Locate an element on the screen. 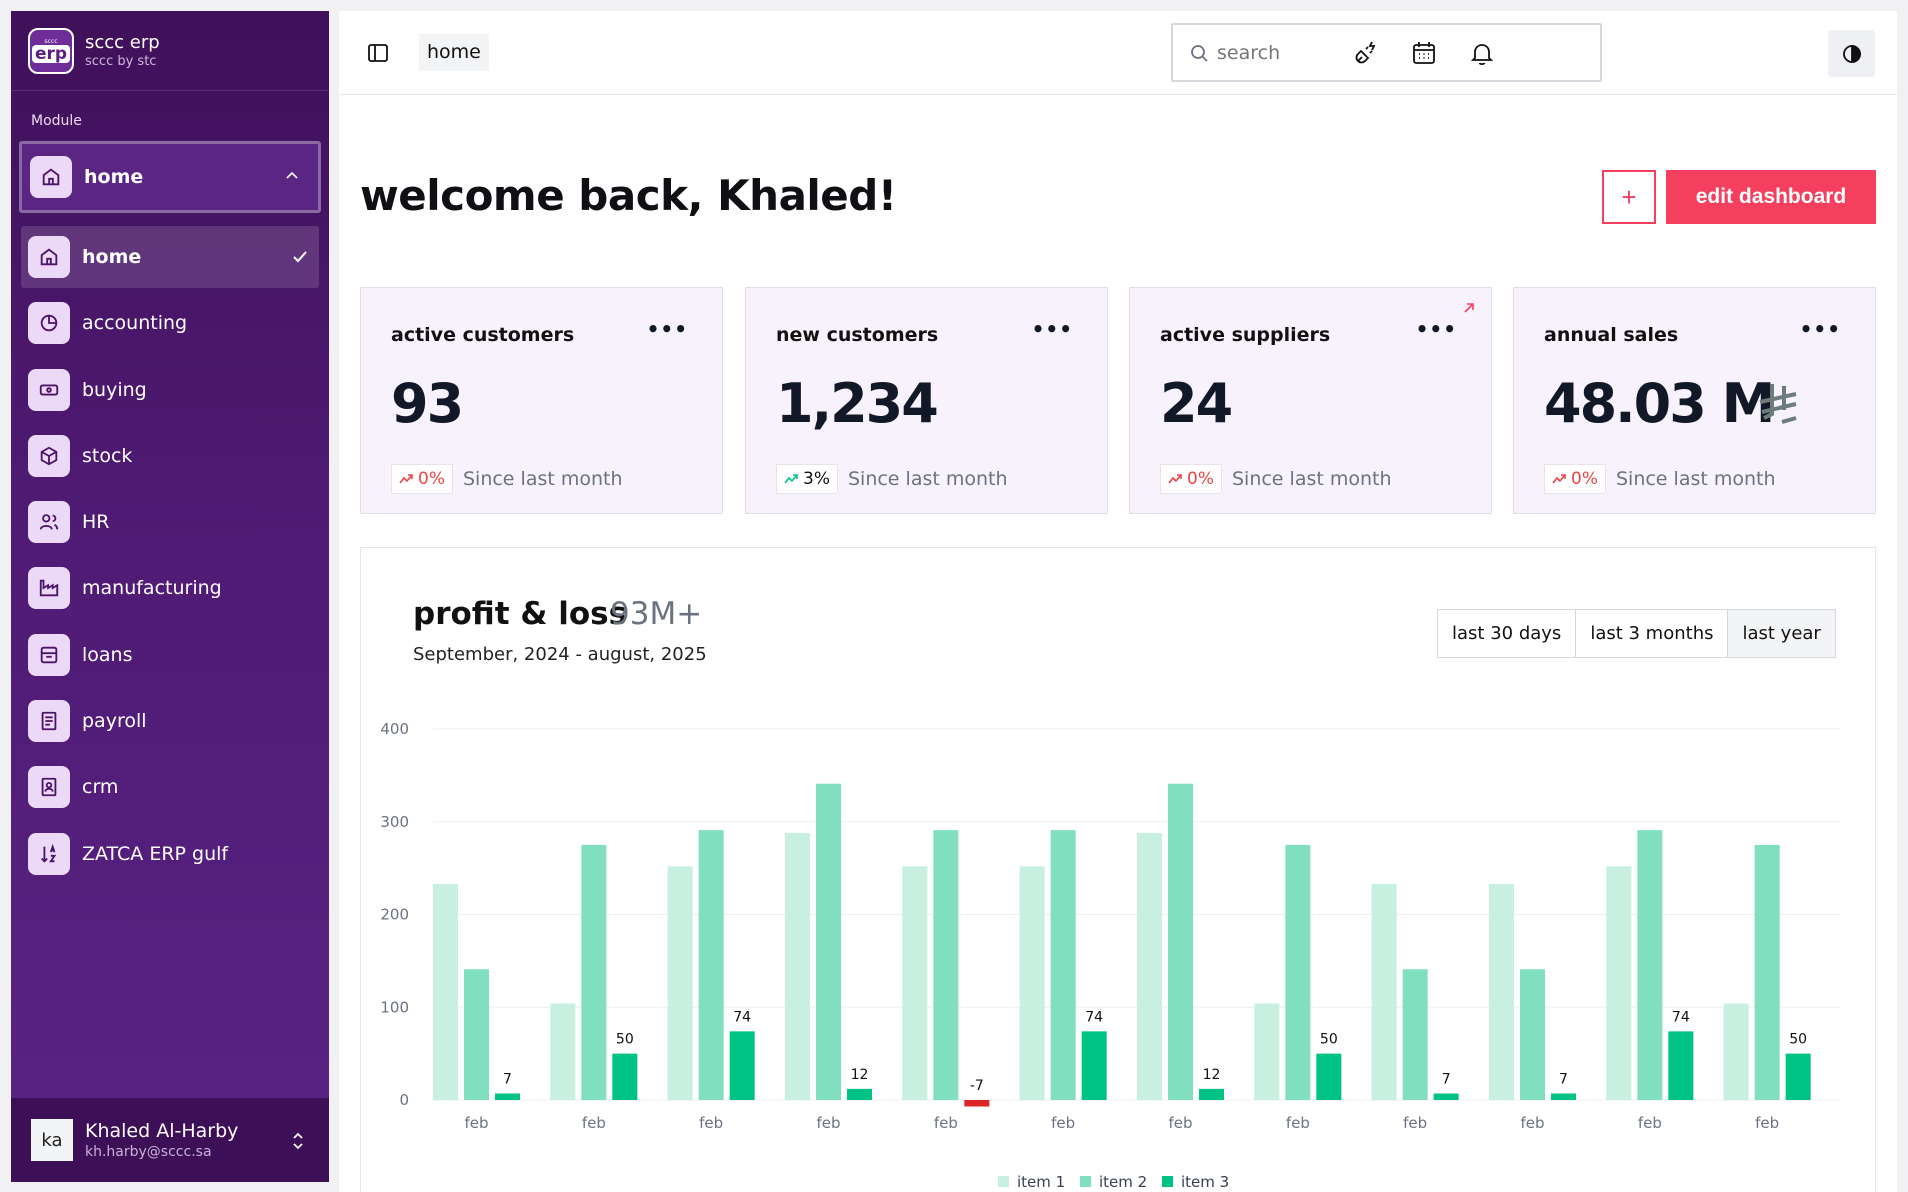 The width and height of the screenshot is (1908, 1192). sidebar-item-loans: loans is located at coordinates (170, 655).